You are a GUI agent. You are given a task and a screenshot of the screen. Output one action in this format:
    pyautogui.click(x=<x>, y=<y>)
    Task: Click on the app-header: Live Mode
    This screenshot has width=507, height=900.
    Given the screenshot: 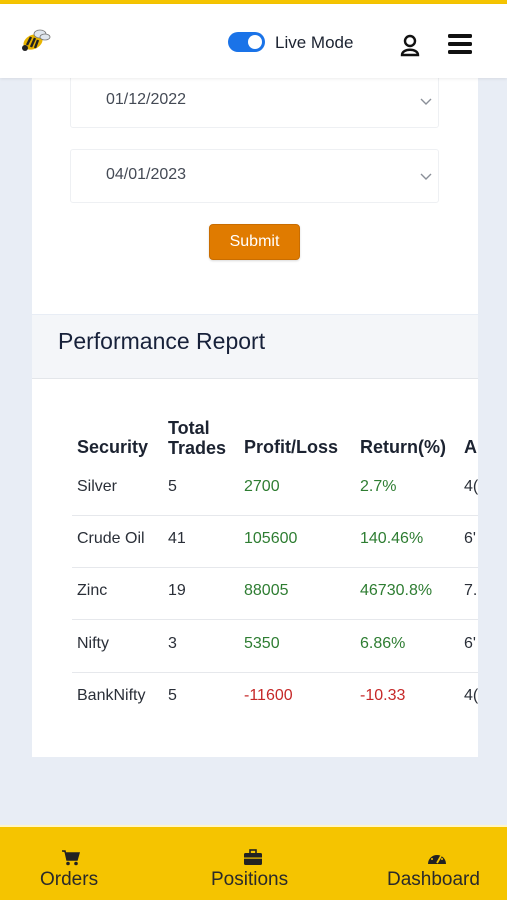 What is the action you would take?
    pyautogui.click(x=253, y=41)
    